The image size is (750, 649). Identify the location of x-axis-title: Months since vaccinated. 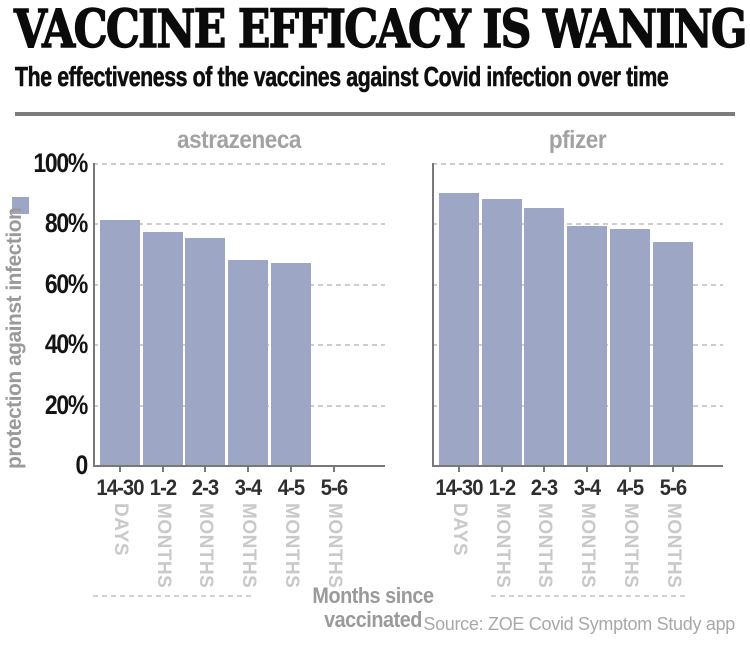
(373, 607).